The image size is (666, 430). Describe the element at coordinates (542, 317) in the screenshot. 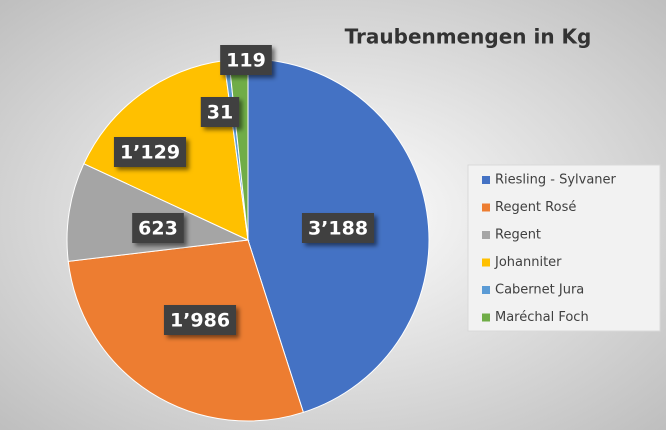

I see `legend-label: Maréchal Foch` at that location.